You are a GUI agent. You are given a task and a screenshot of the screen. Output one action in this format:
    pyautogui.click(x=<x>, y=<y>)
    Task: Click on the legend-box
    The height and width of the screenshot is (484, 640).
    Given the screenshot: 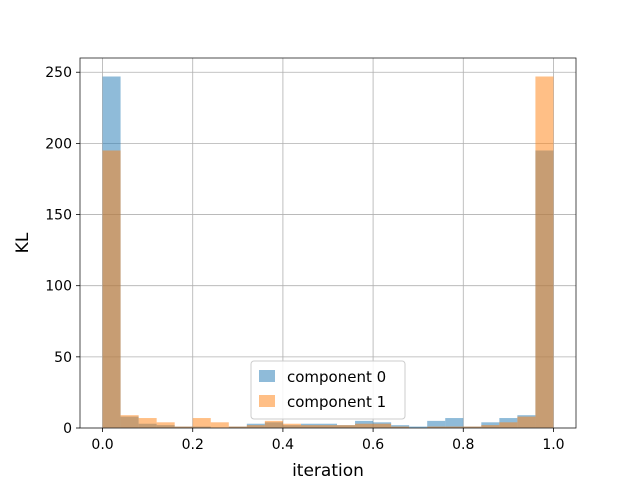 What is the action you would take?
    pyautogui.click(x=328, y=390)
    